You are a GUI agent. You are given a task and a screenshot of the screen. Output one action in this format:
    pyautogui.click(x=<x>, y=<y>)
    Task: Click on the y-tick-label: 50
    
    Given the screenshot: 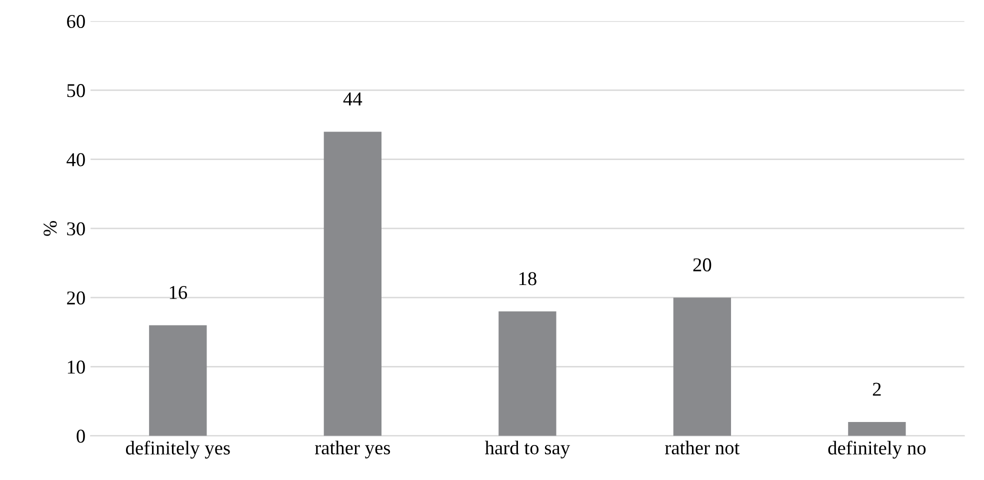 What is the action you would take?
    pyautogui.click(x=76, y=91)
    